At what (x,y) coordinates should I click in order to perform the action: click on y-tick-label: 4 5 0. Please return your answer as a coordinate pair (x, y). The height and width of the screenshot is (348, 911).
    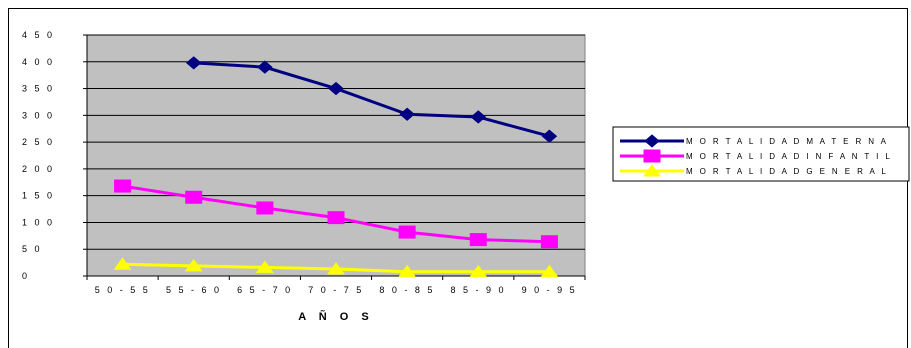
    Looking at the image, I should click on (38, 35).